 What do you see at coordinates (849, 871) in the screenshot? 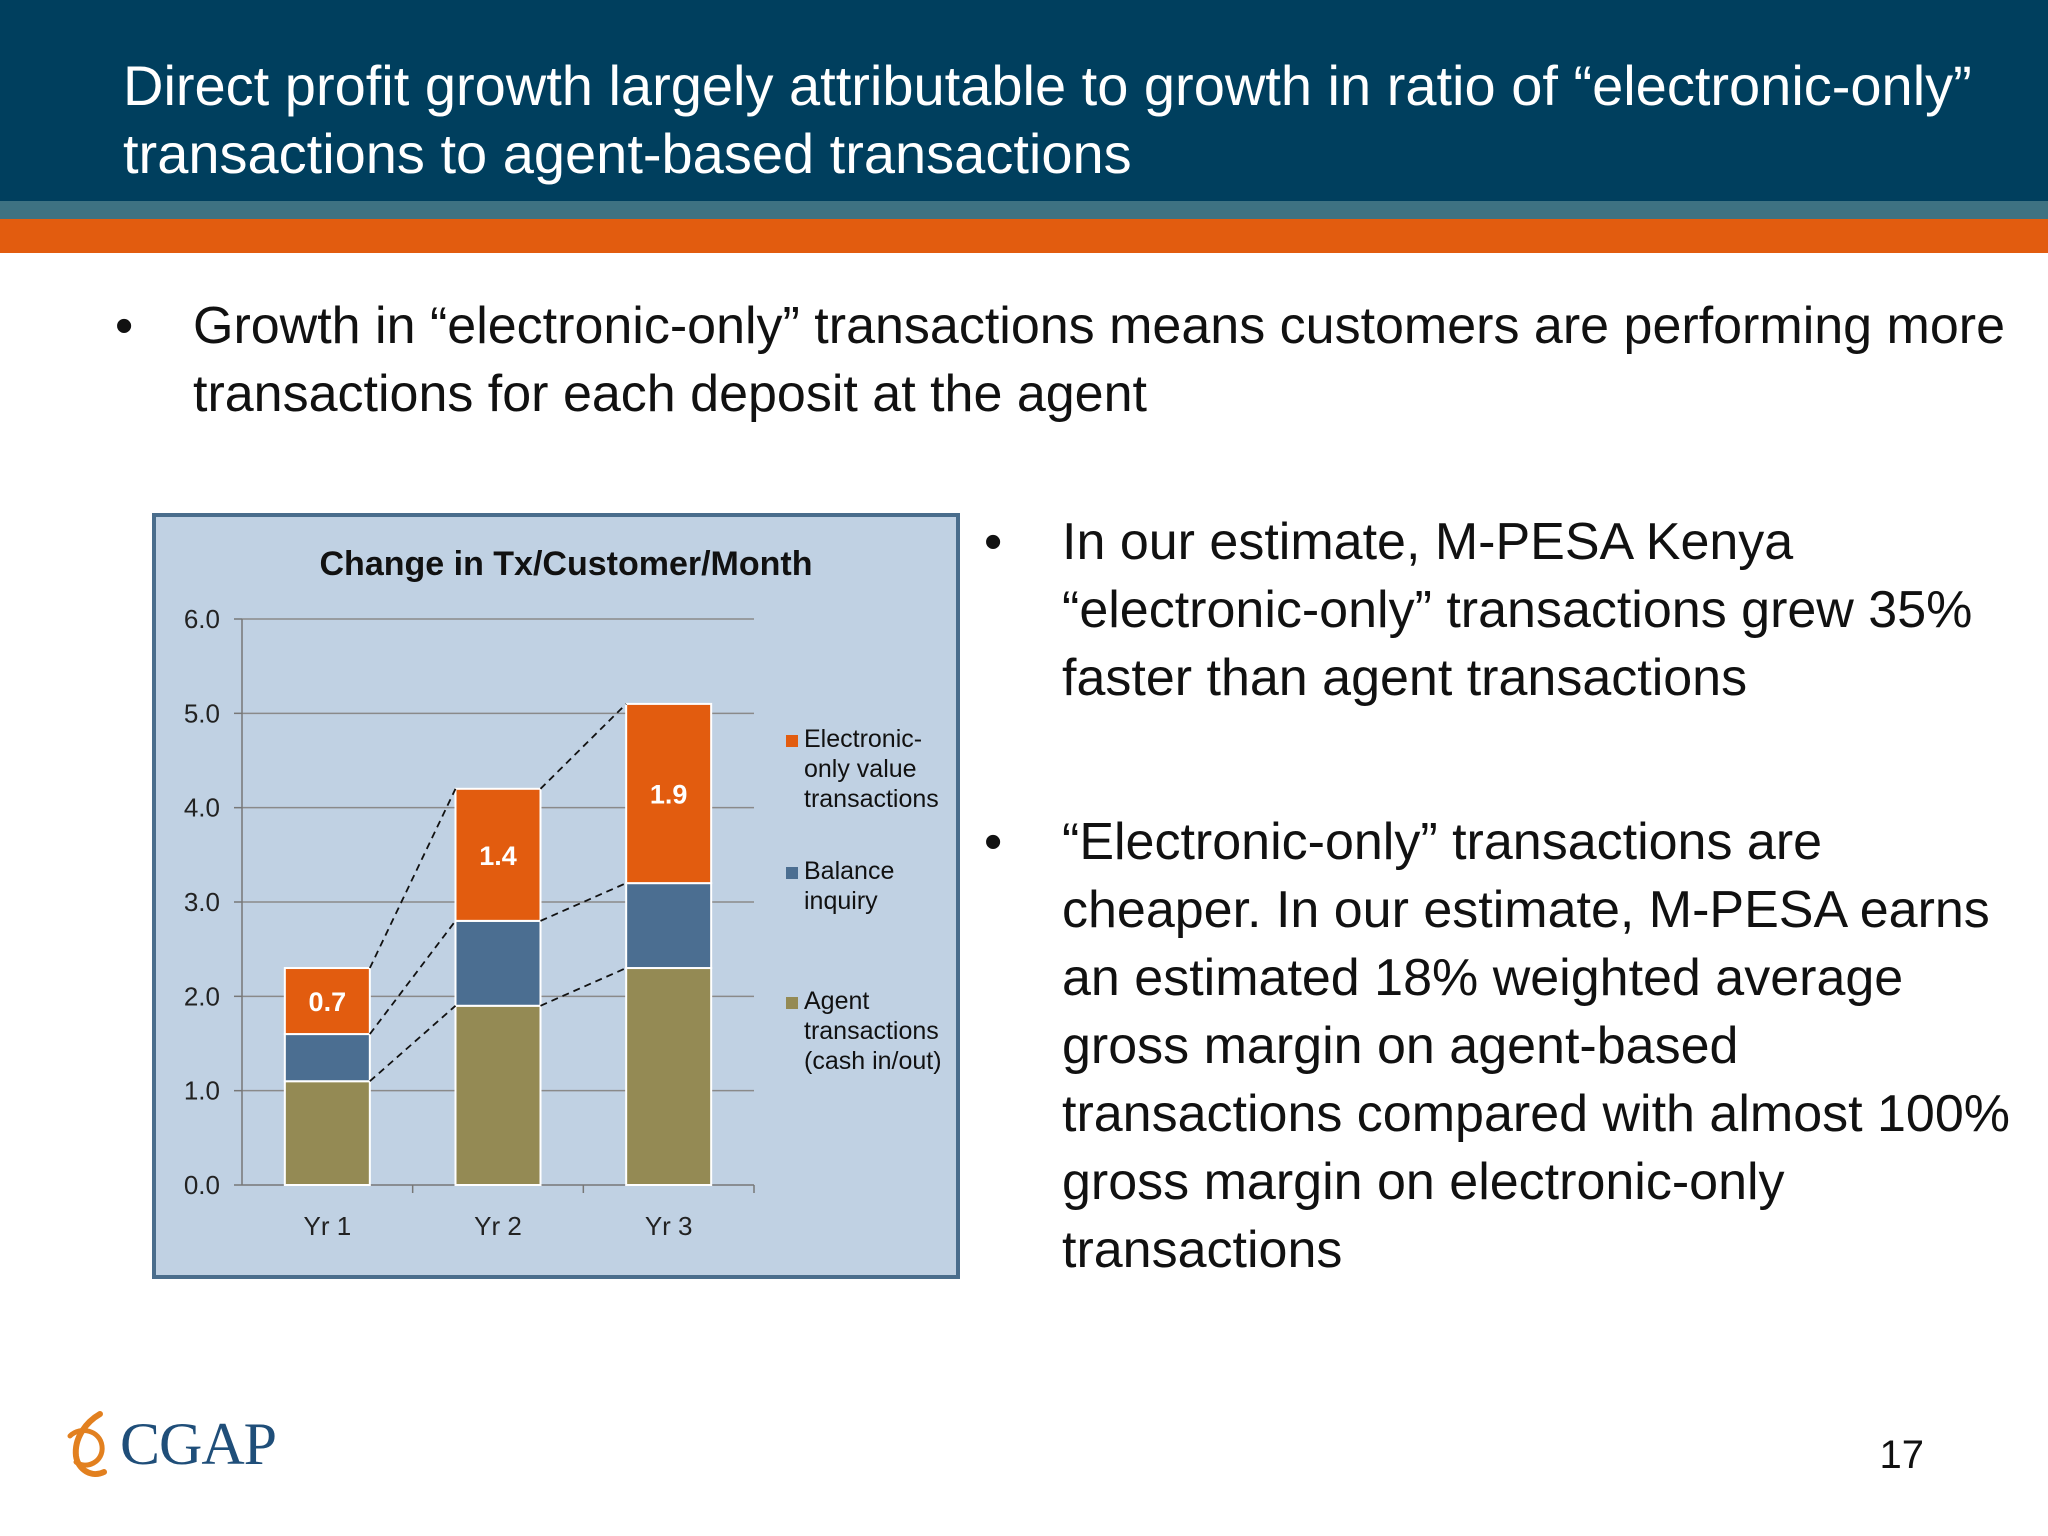
I see `legend-label: Balance` at bounding box center [849, 871].